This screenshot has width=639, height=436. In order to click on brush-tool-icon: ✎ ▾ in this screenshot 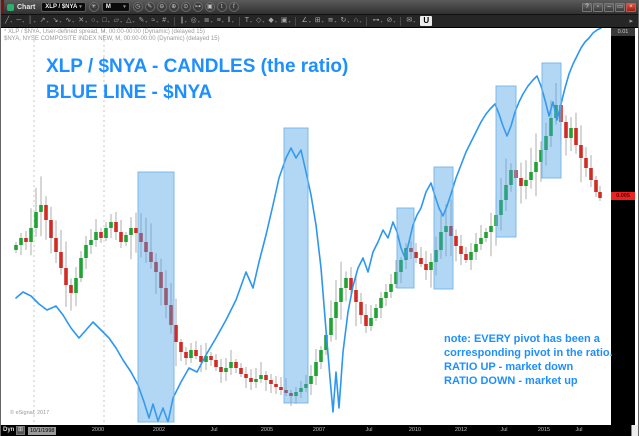, I will do `click(143, 20)`.